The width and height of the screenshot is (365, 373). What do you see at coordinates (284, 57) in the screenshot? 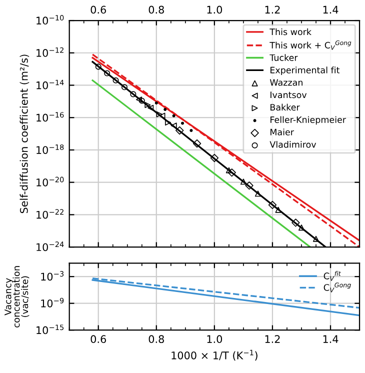
I see `legend-label: Tucker` at bounding box center [284, 57].